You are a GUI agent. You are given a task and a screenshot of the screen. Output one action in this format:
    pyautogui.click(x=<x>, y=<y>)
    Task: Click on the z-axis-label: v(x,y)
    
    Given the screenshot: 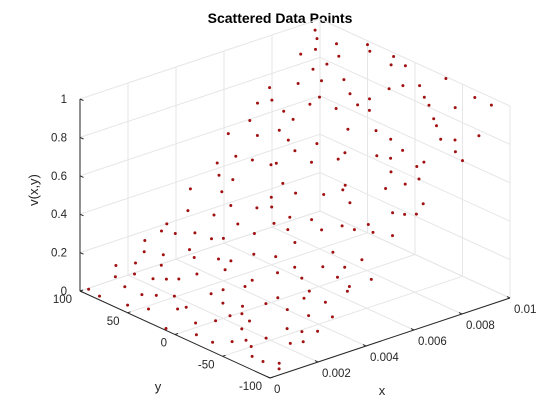 What is the action you would take?
    pyautogui.click(x=33, y=190)
    